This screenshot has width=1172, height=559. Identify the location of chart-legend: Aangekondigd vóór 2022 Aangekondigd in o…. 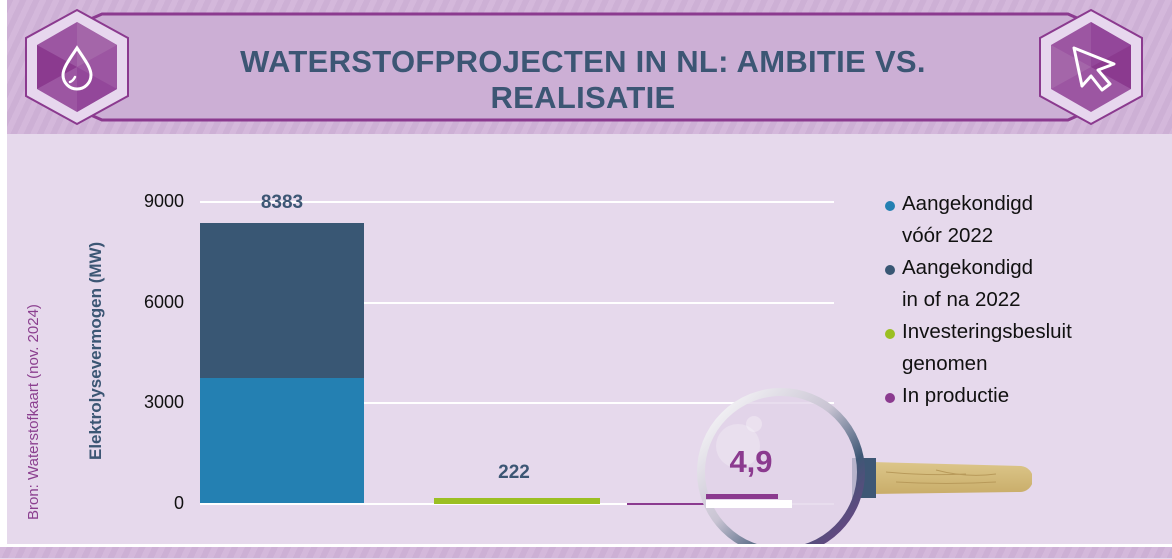
(978, 300).